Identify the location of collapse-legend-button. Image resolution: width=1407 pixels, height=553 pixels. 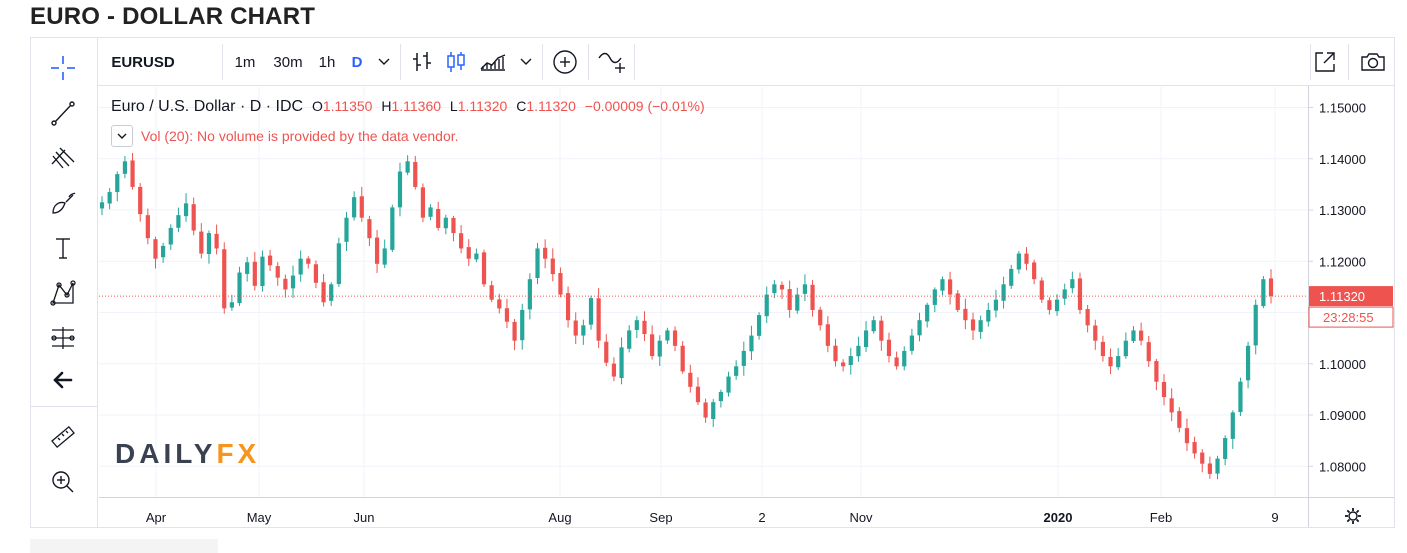
(122, 136).